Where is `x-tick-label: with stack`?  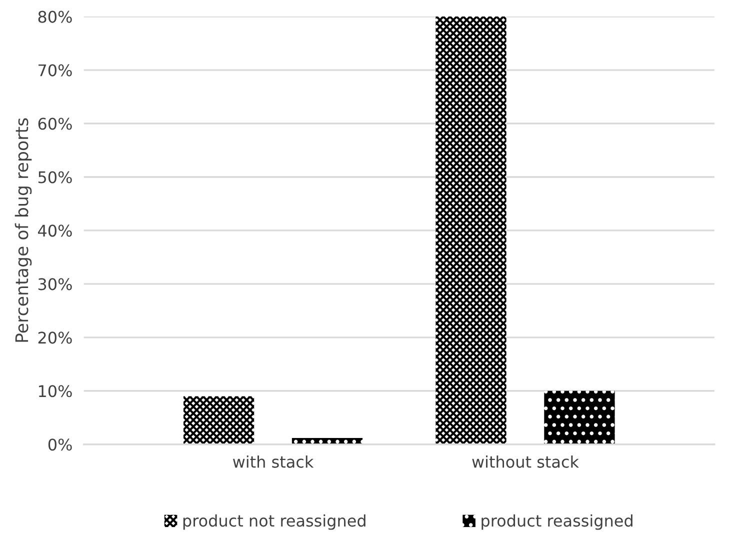
x-tick-label: with stack is located at coordinates (273, 461).